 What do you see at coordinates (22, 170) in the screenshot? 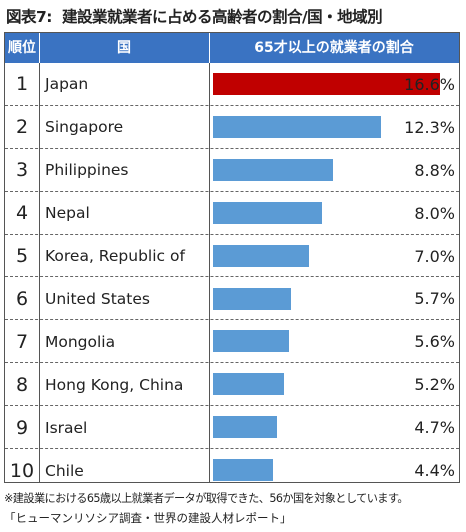
I see `rank-label: 3` at bounding box center [22, 170].